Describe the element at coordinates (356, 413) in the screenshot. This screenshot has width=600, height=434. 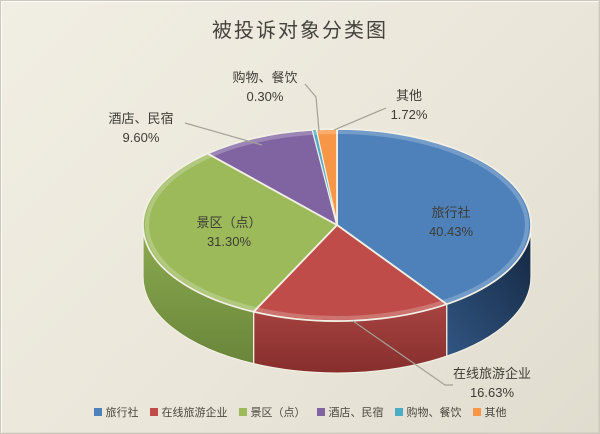
I see `legend-label: 酒店、民宿` at that location.